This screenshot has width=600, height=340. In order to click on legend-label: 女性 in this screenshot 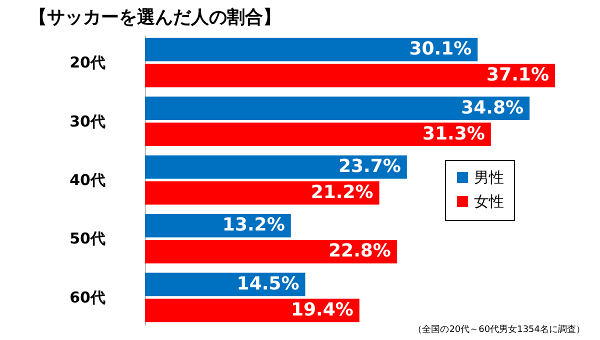, I will do `click(489, 201)`.